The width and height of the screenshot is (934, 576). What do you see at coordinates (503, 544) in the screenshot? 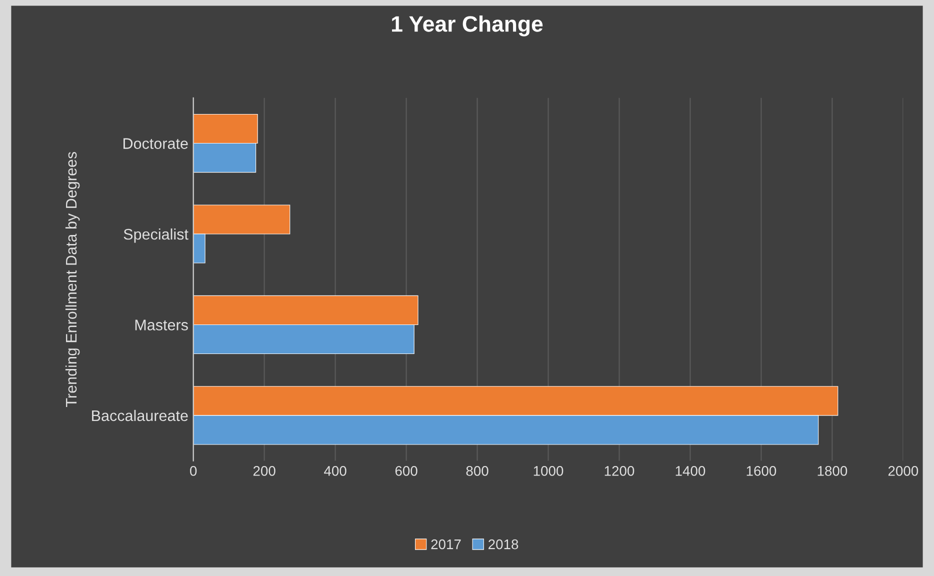
I see `legend-label: 2018` at bounding box center [503, 544].